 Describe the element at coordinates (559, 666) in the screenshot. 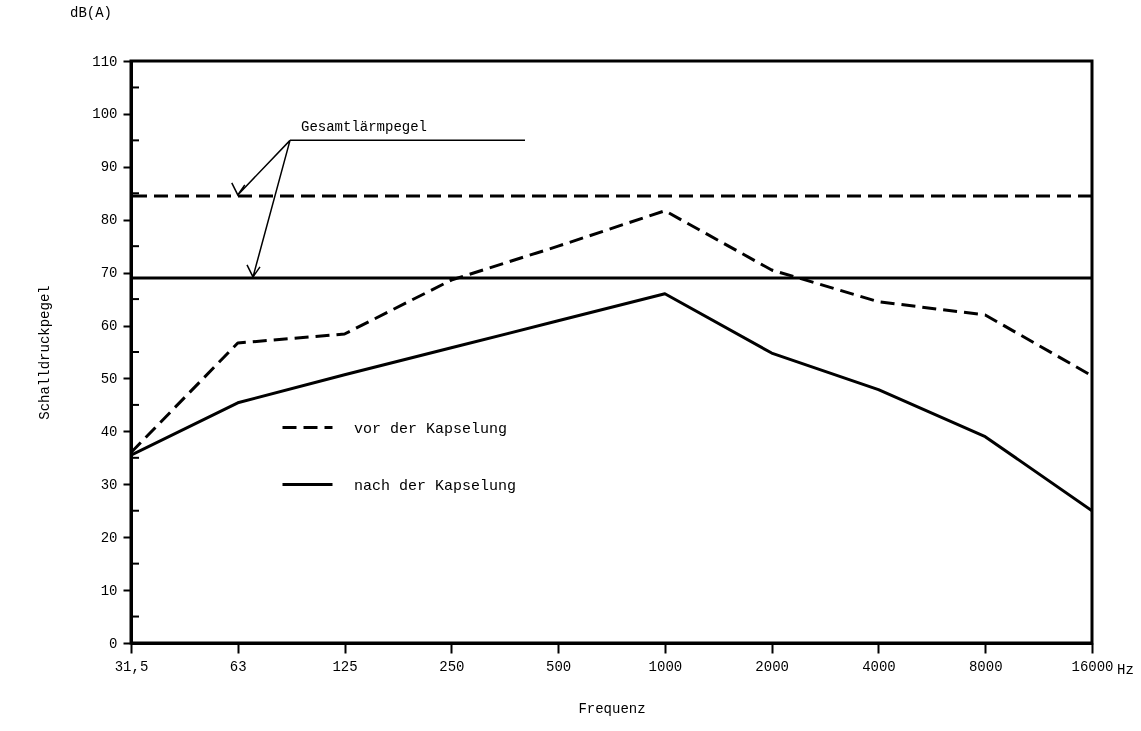

I see `x-tick-label: 500` at that location.